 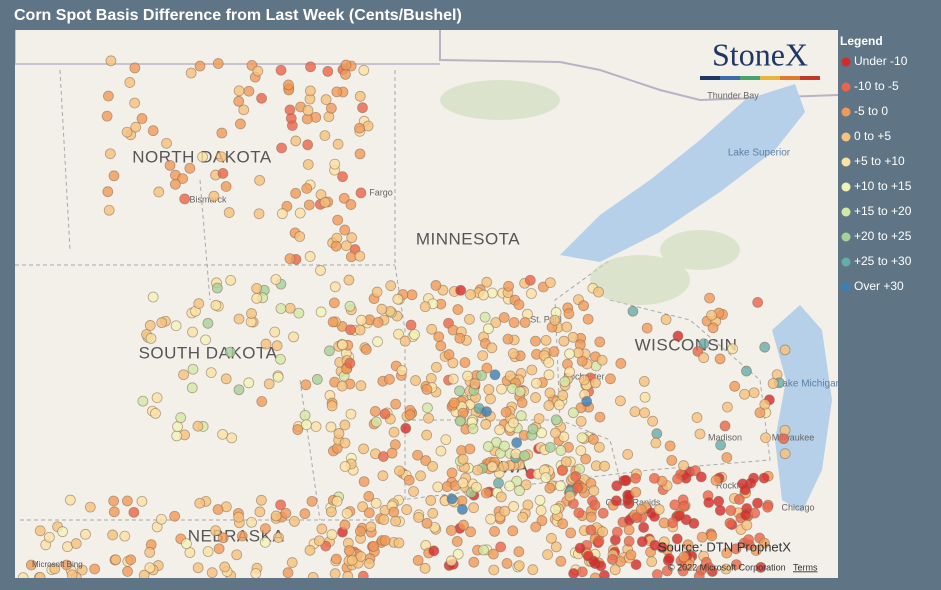 What do you see at coordinates (876, 86) in the screenshot?
I see `legend-label: -10 to -5` at bounding box center [876, 86].